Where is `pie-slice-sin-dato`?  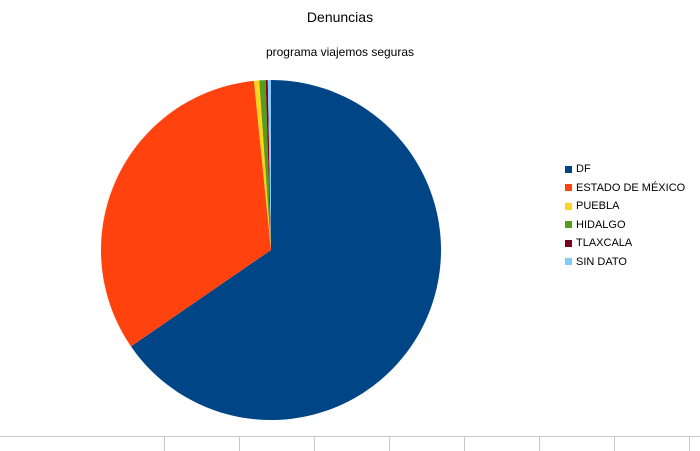 pie-slice-sin-dato is located at coordinates (269, 165).